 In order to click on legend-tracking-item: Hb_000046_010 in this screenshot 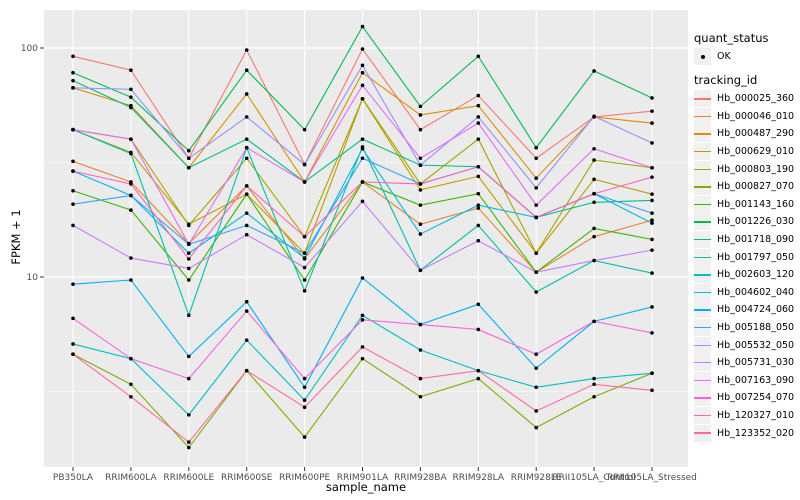, I will do `click(744, 116)`.